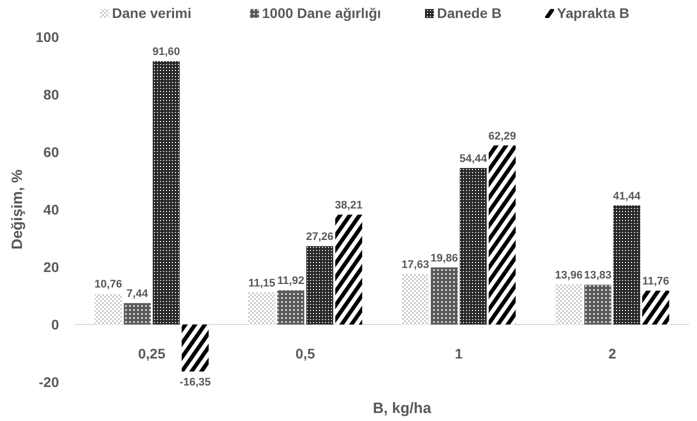 This screenshot has width=697, height=421. What do you see at coordinates (593, 13) in the screenshot?
I see `legend-label: Yaprakta B` at bounding box center [593, 13].